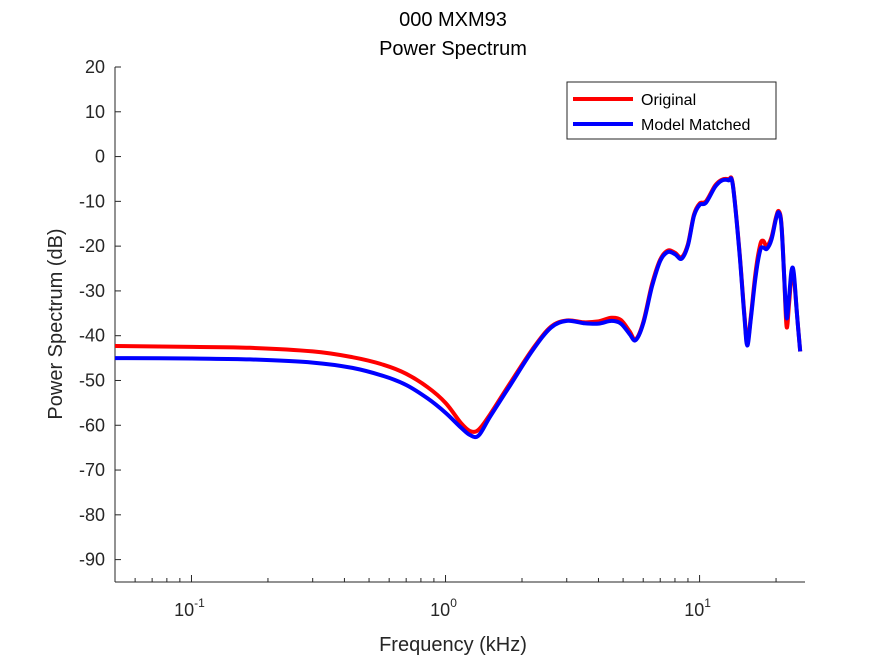 The width and height of the screenshot is (875, 656). Describe the element at coordinates (92, 380) in the screenshot. I see `y-tick-label: -50` at that location.